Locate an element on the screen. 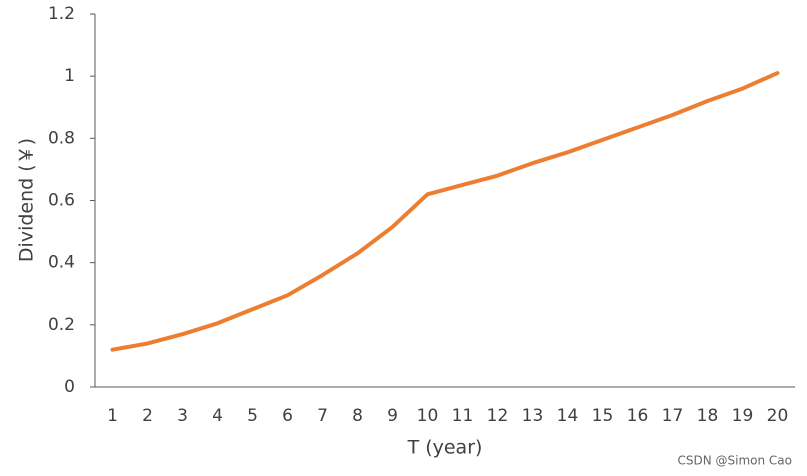 This screenshot has width=807, height=476. x-tick-label: 19 is located at coordinates (743, 416).